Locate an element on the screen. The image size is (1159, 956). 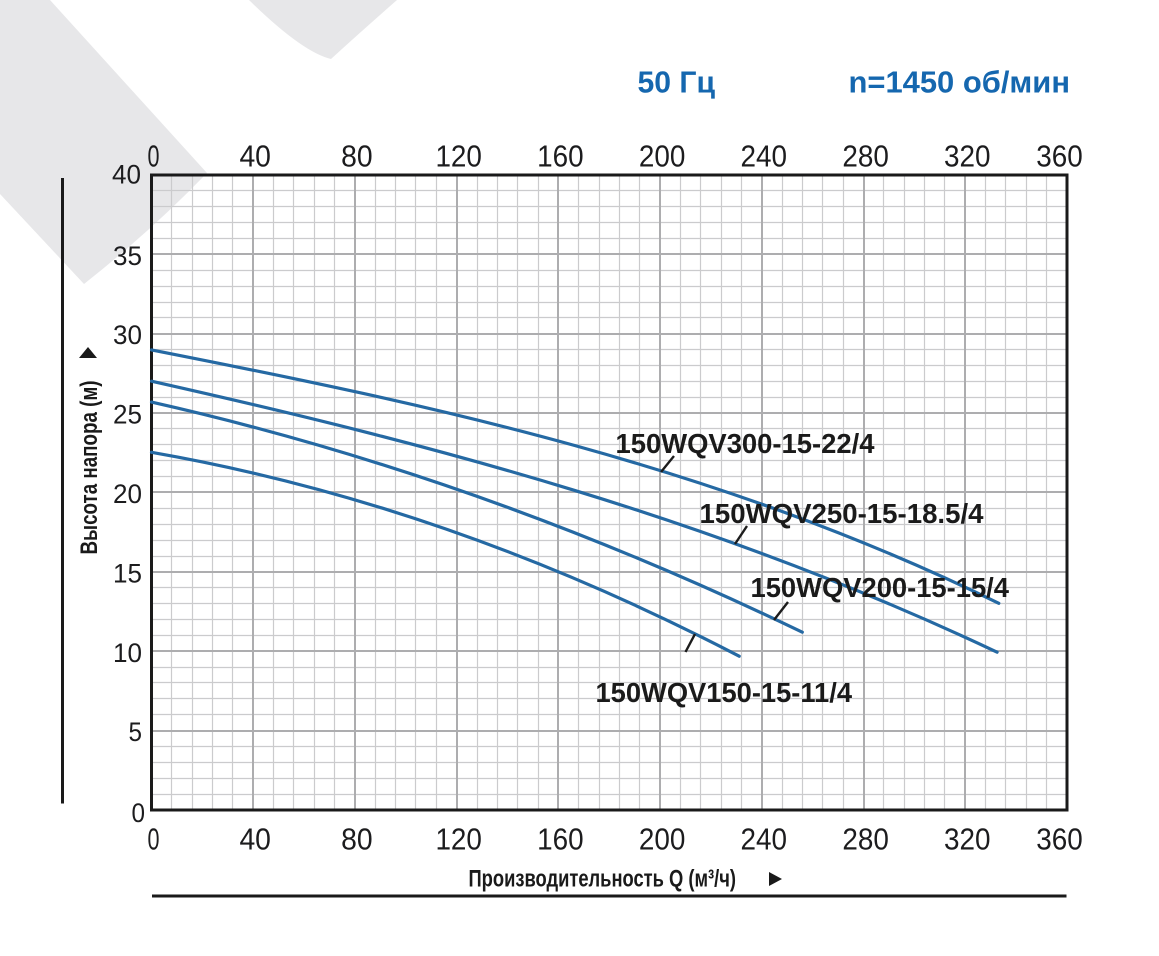
svg-text: 150WQV150-15-11/4 is located at coordinates (724, 692).